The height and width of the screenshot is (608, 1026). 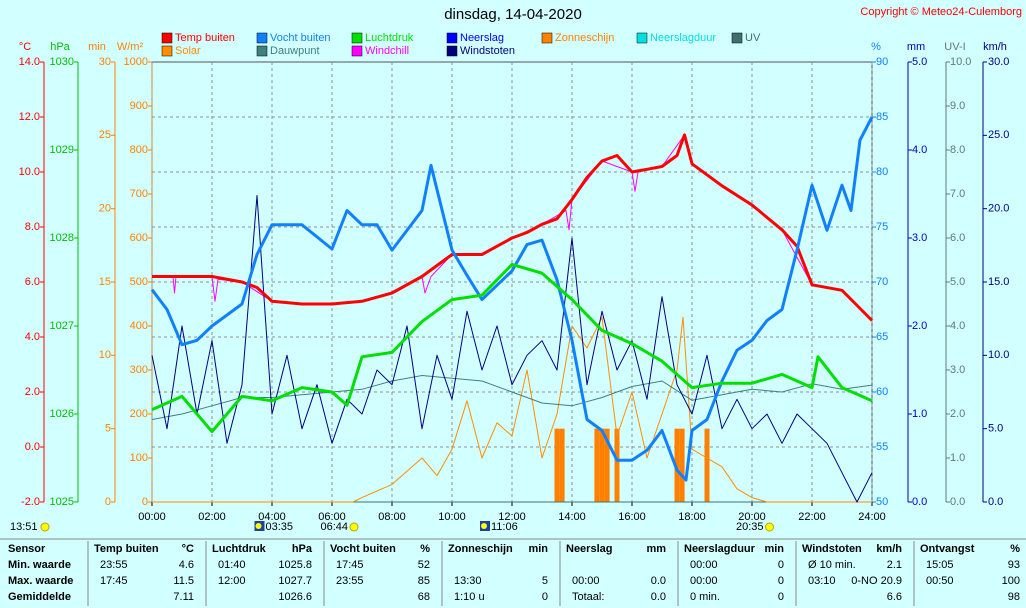 I want to click on table-cell: 6.6, so click(x=894, y=597).